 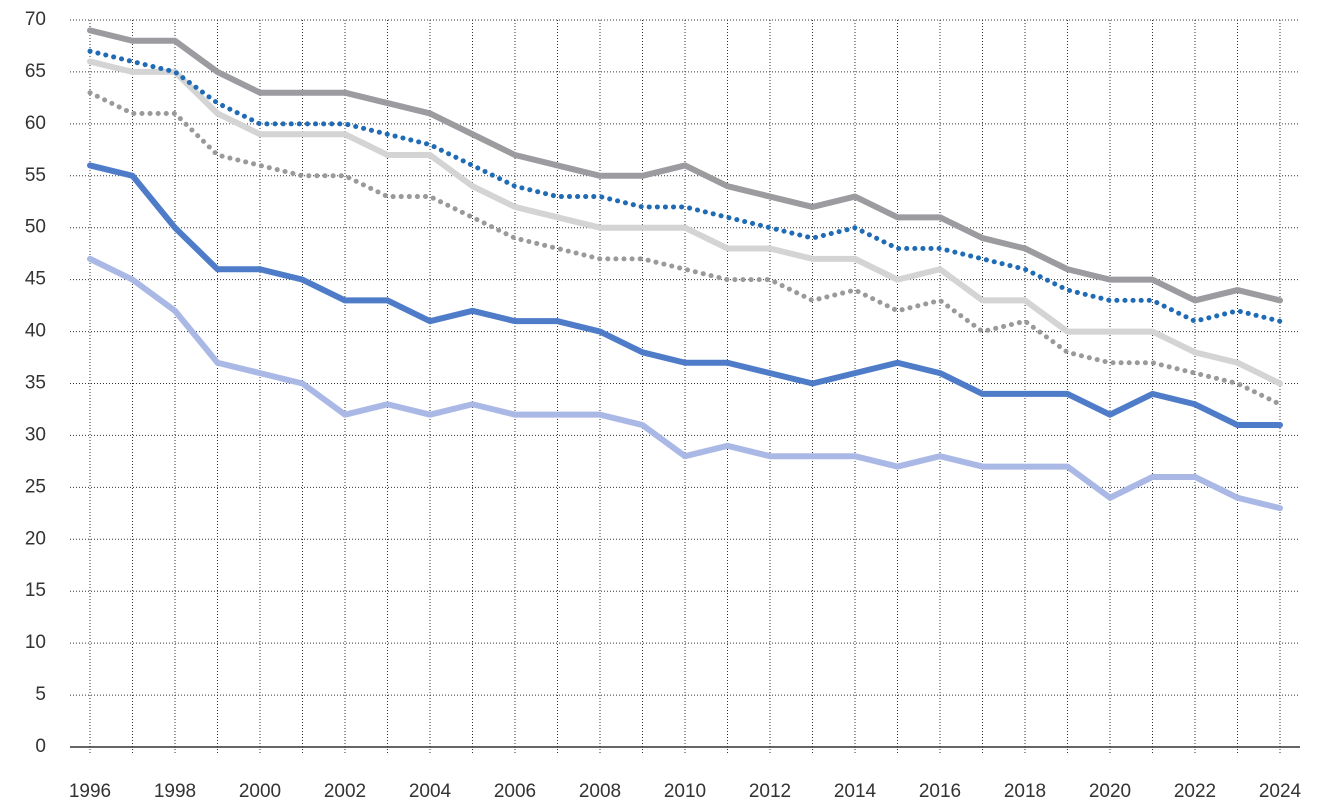 What do you see at coordinates (770, 791) in the screenshot?
I see `x-tick-label: 2012` at bounding box center [770, 791].